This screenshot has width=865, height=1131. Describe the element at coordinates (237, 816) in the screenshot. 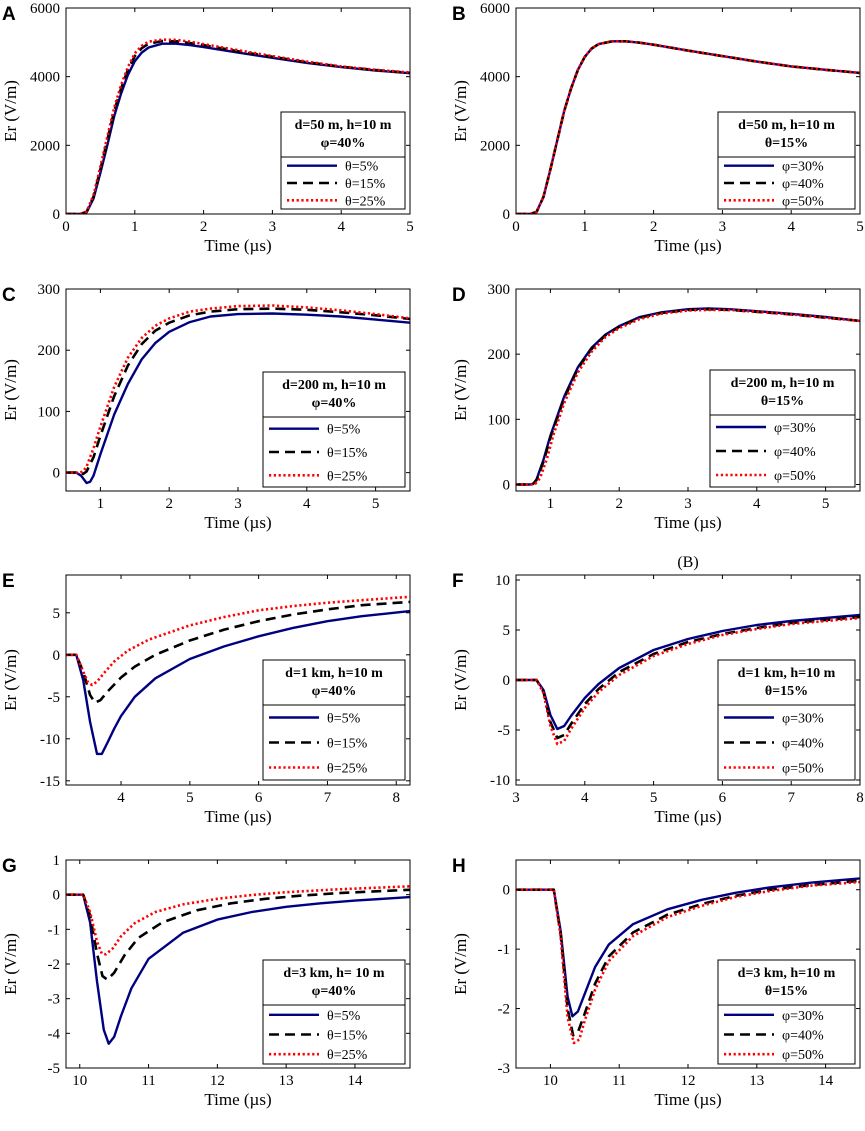

I see `x-axis-label-e: Time (µs)` at that location.